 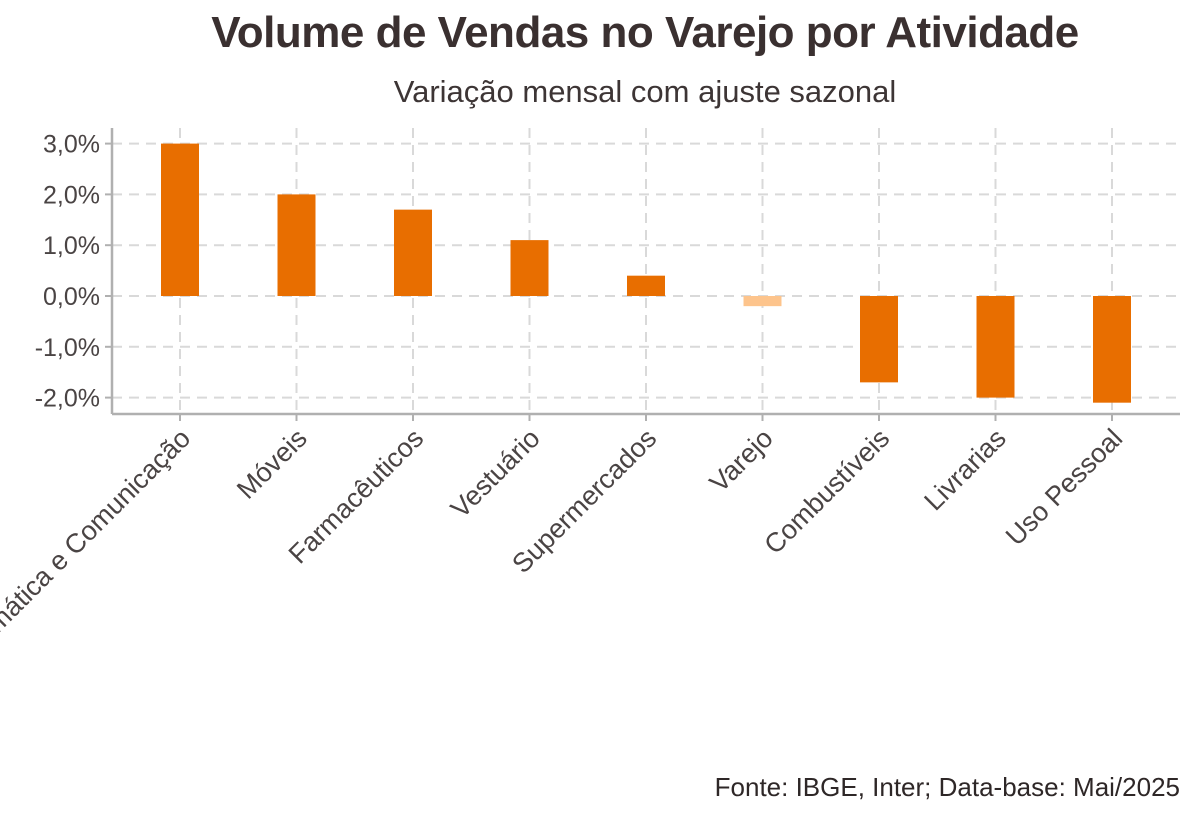 I want to click on bar-varejo, so click(x=762, y=301).